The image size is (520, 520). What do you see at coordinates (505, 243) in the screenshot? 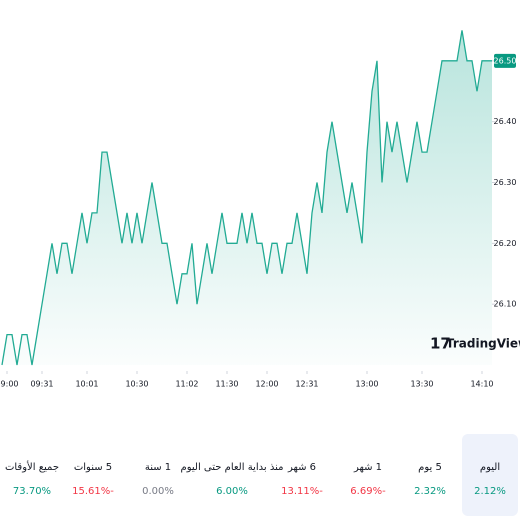
I see `y-tick-label: 26.20` at bounding box center [505, 243].